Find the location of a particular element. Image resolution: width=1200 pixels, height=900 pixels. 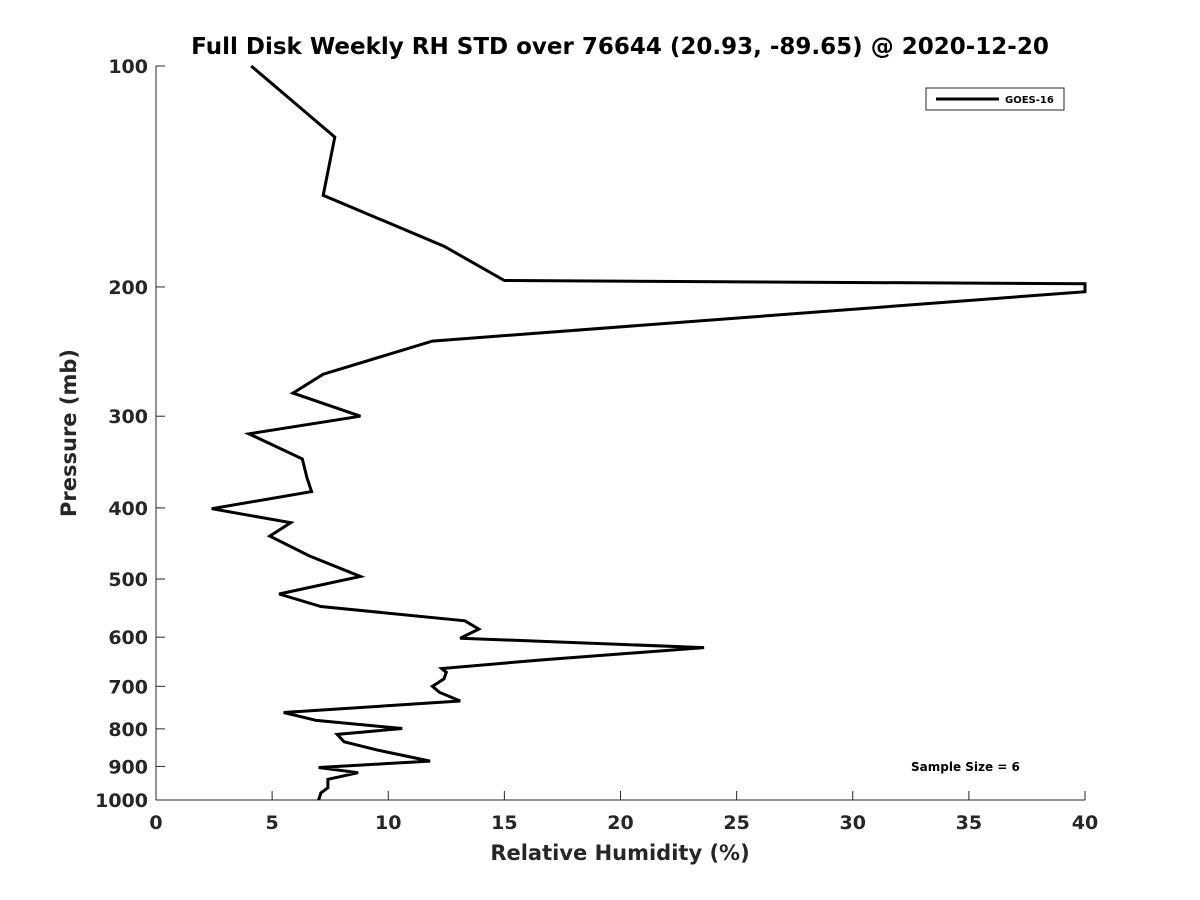

legend: GOES-16 is located at coordinates (995, 99).